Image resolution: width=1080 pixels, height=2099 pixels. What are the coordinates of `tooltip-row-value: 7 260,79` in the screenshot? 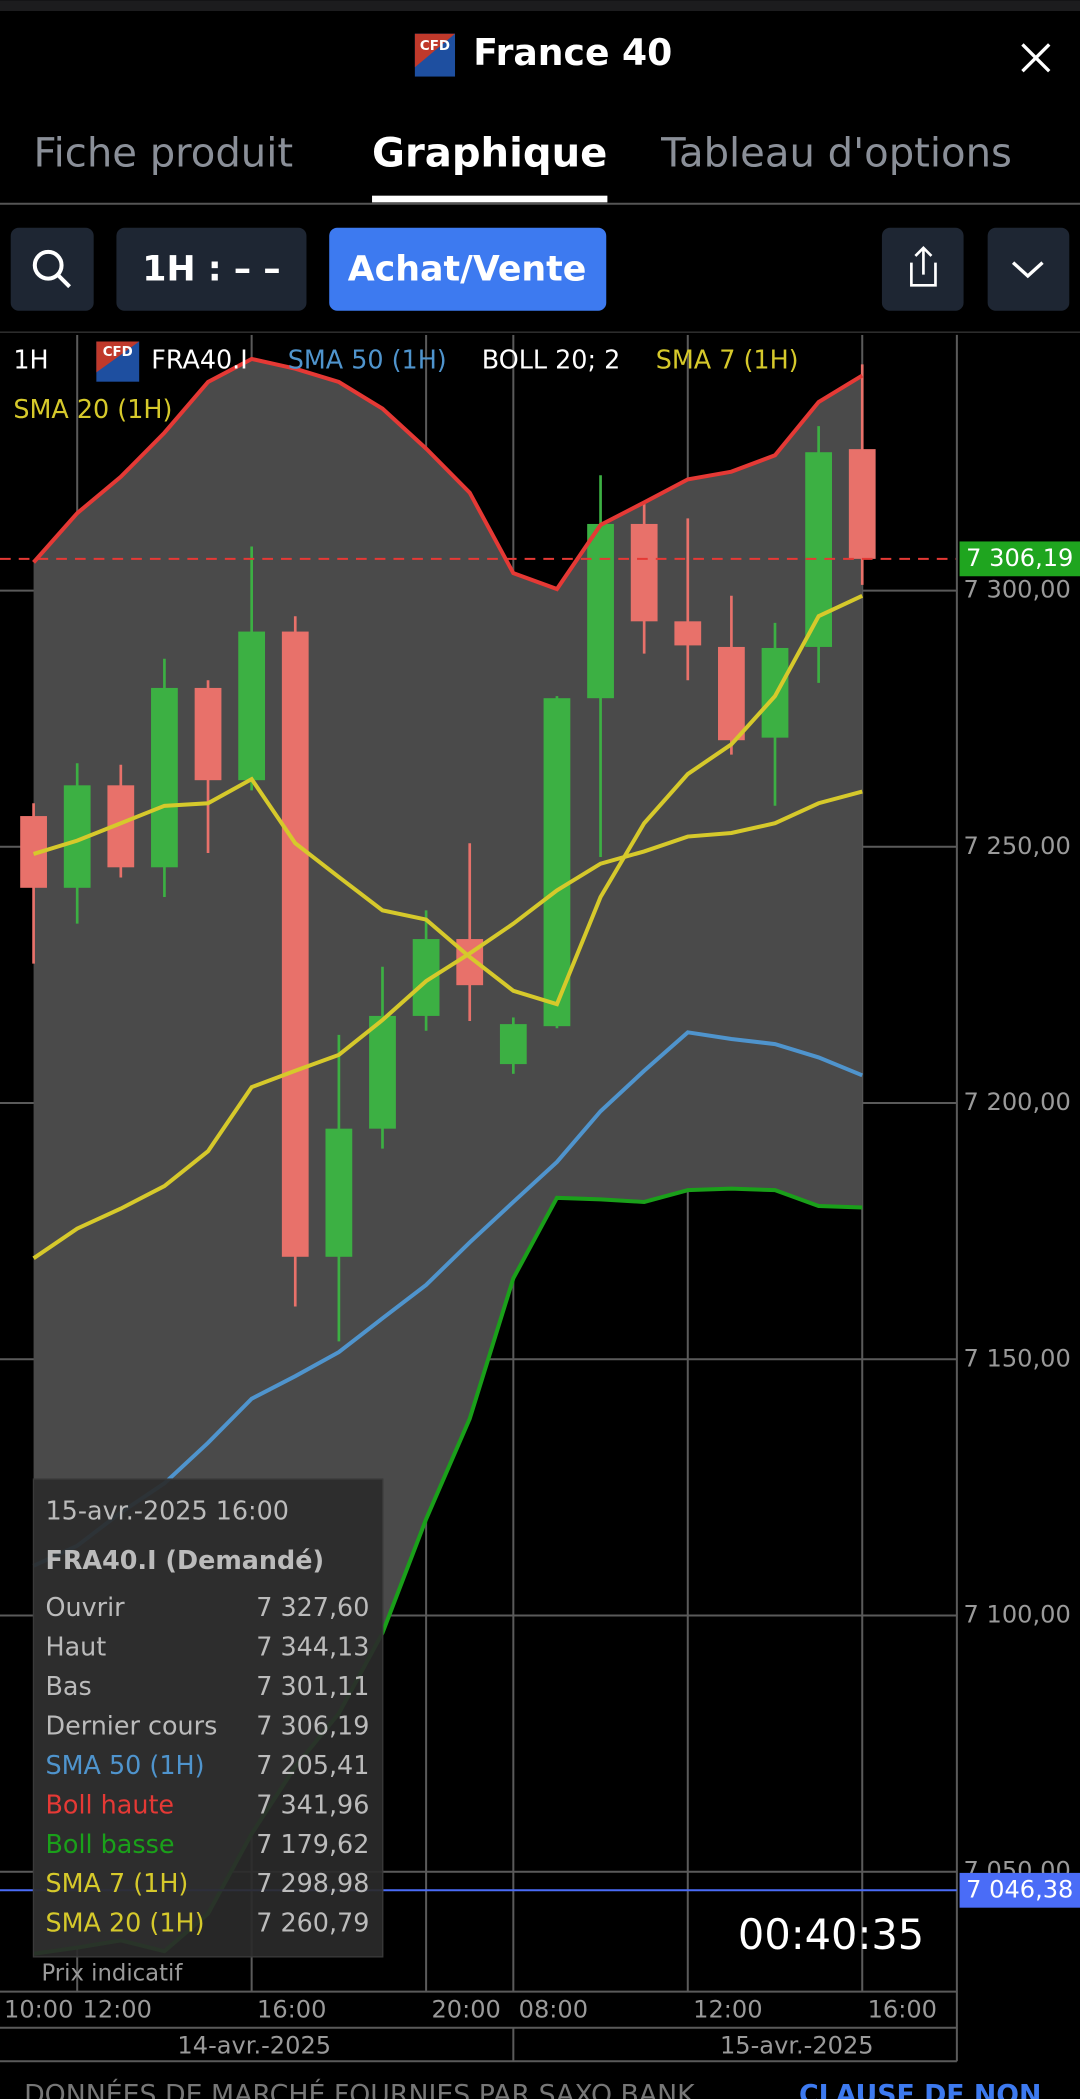 It's located at (312, 1923).